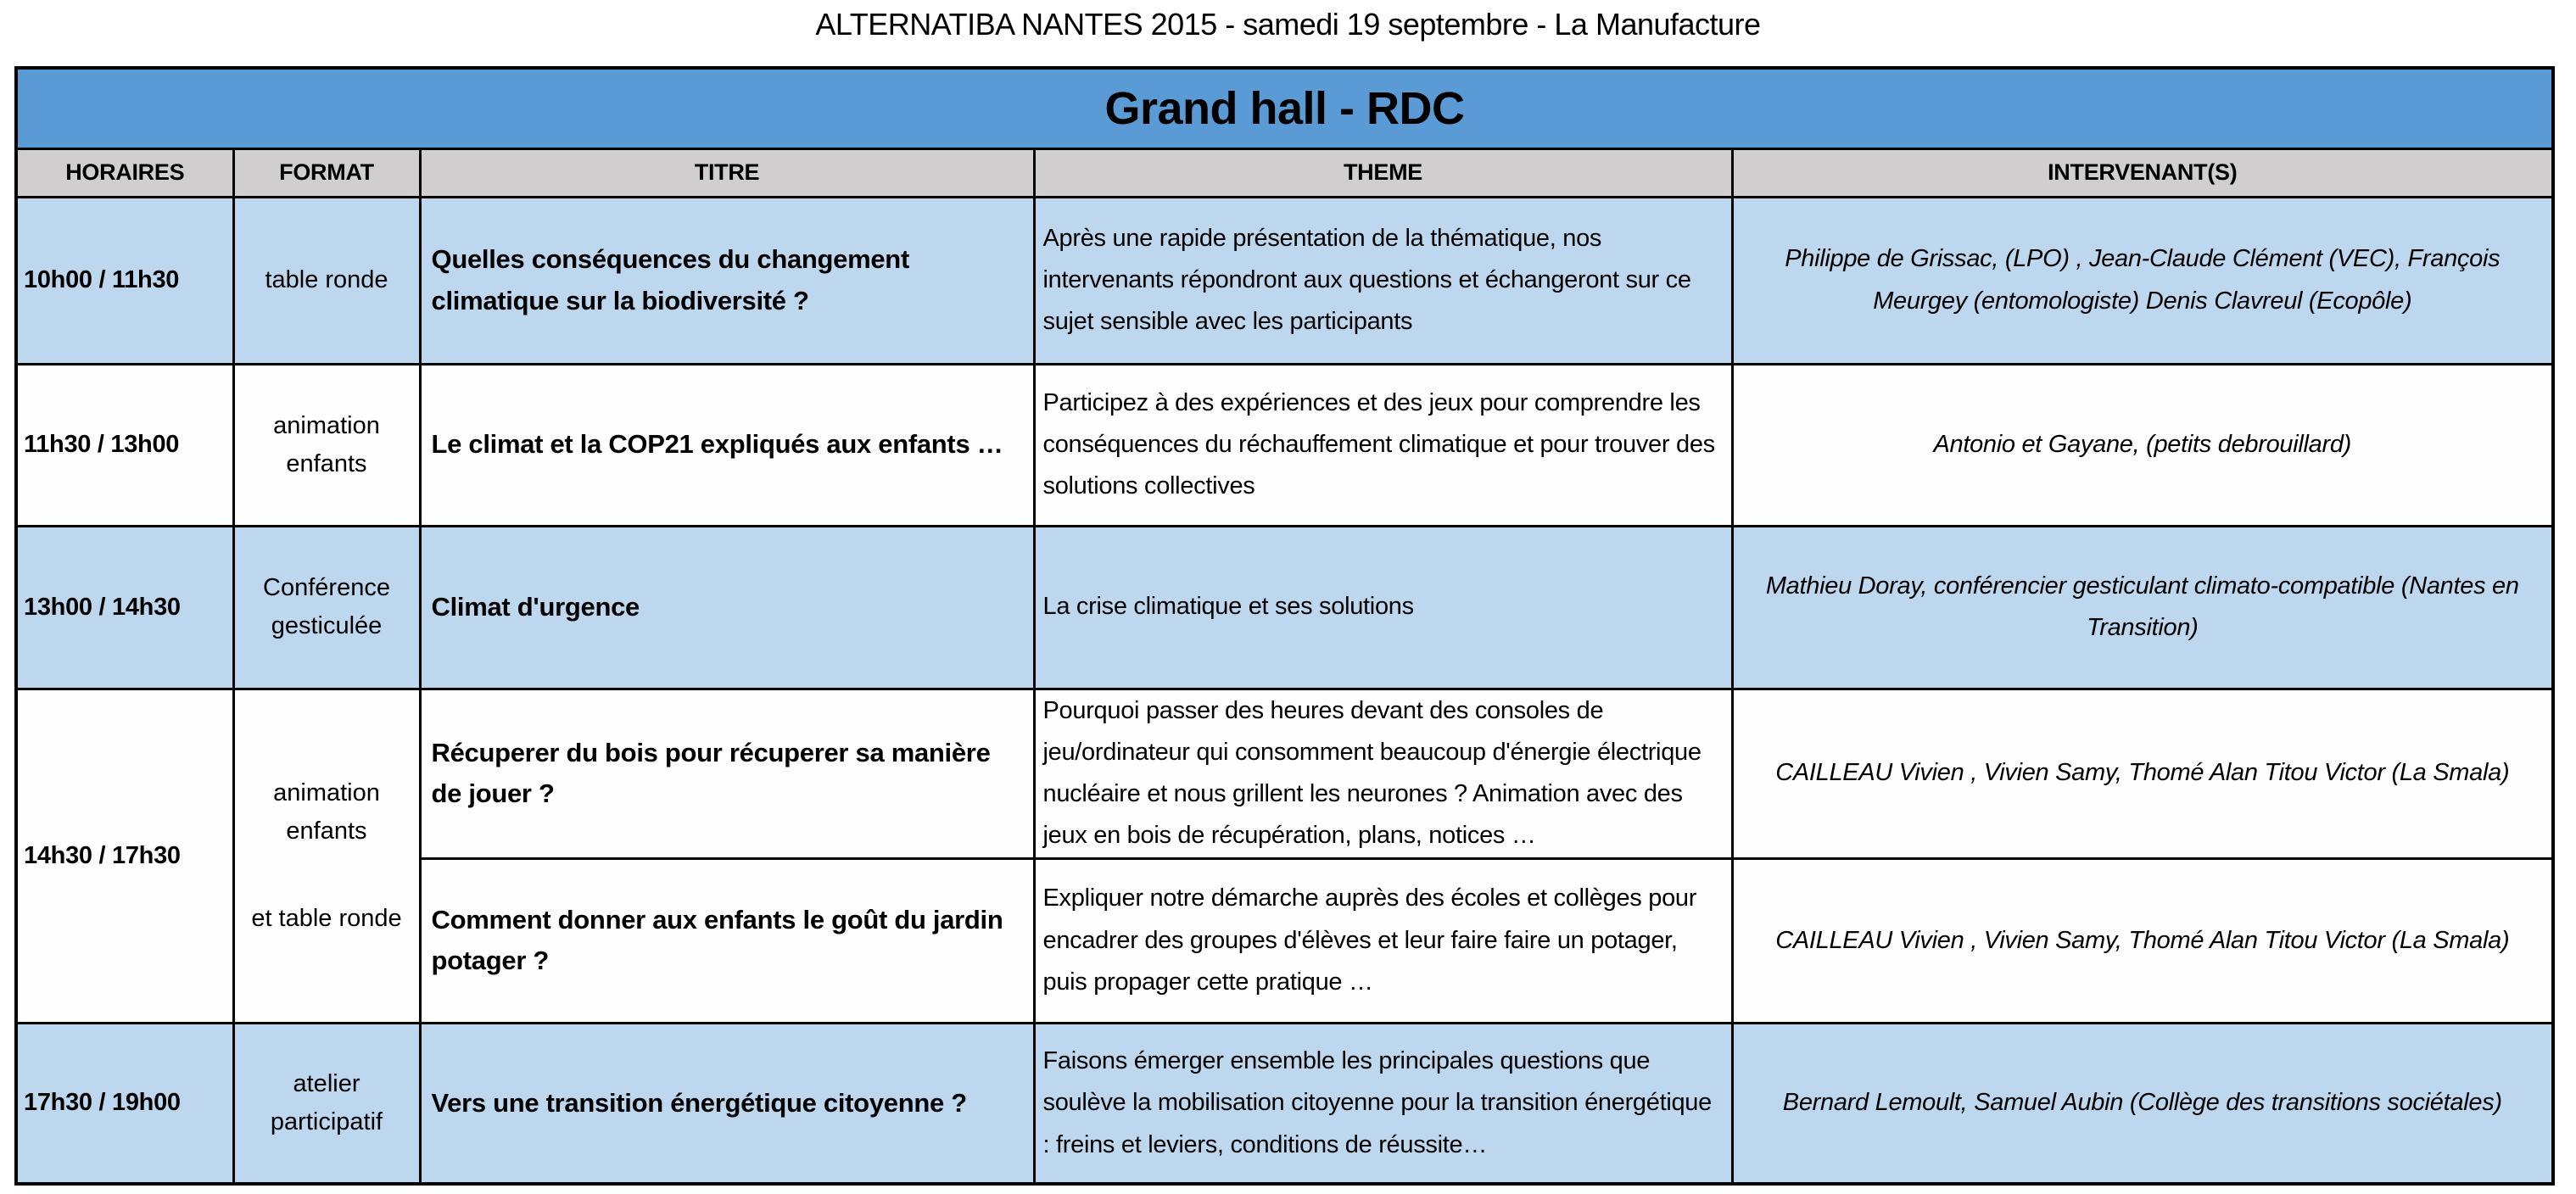  Describe the element at coordinates (2142, 173) in the screenshot. I see `column-header-intervenants: INTERVENANT(S)` at that location.